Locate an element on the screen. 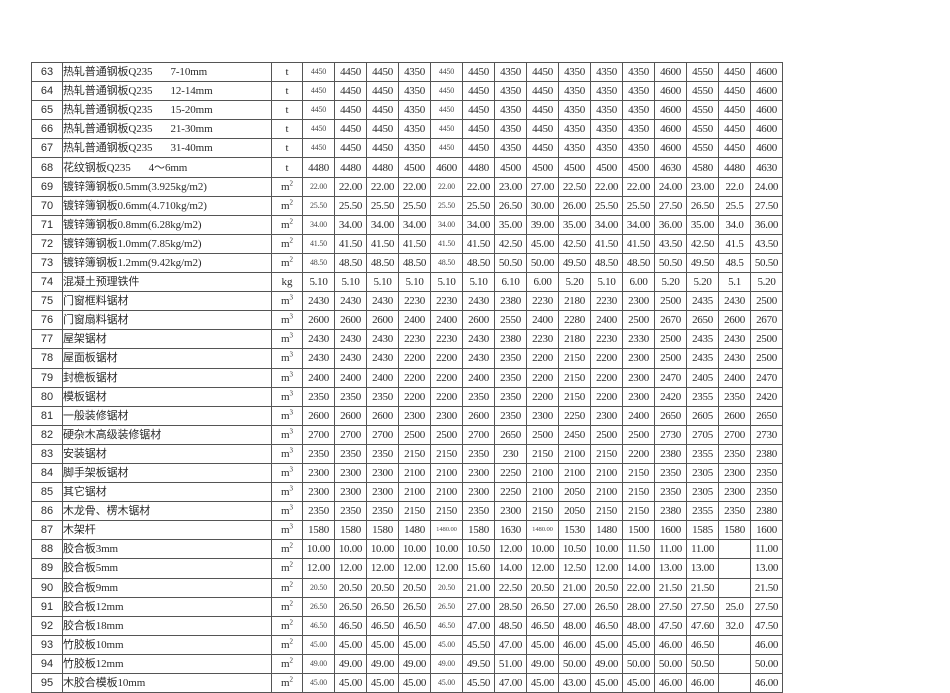 Image resolution: width=950 pixels, height=693 pixels. material-name: 屋面板锯材 is located at coordinates (167, 358).